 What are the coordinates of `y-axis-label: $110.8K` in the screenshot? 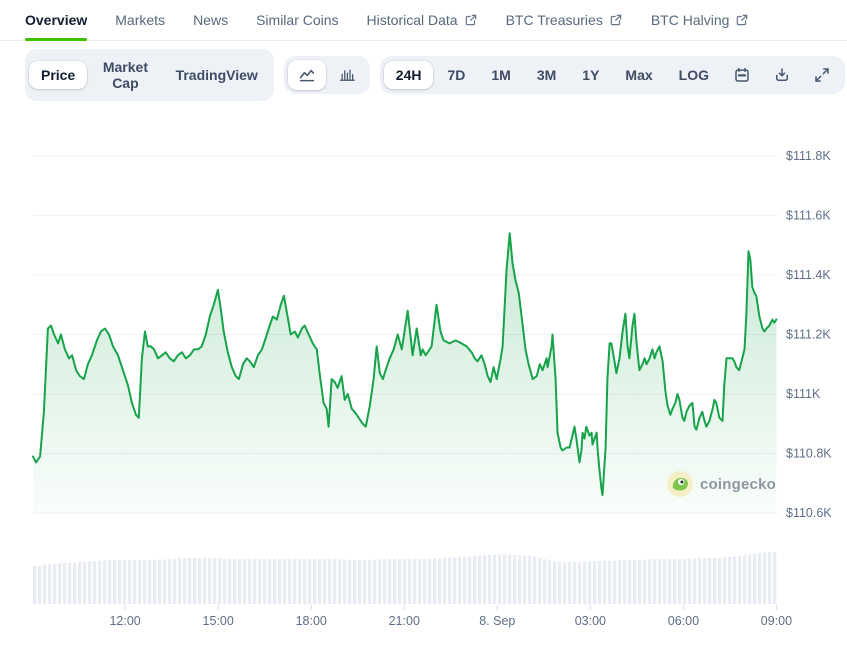 It's located at (809, 454).